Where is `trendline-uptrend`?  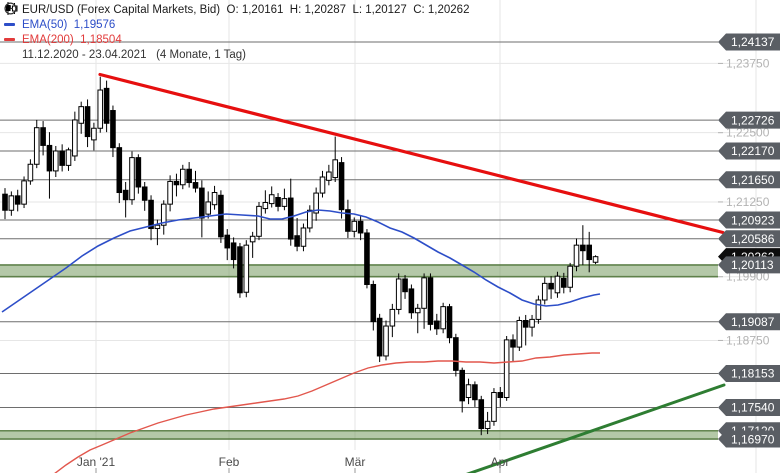 trendline-uptrend is located at coordinates (581, 428).